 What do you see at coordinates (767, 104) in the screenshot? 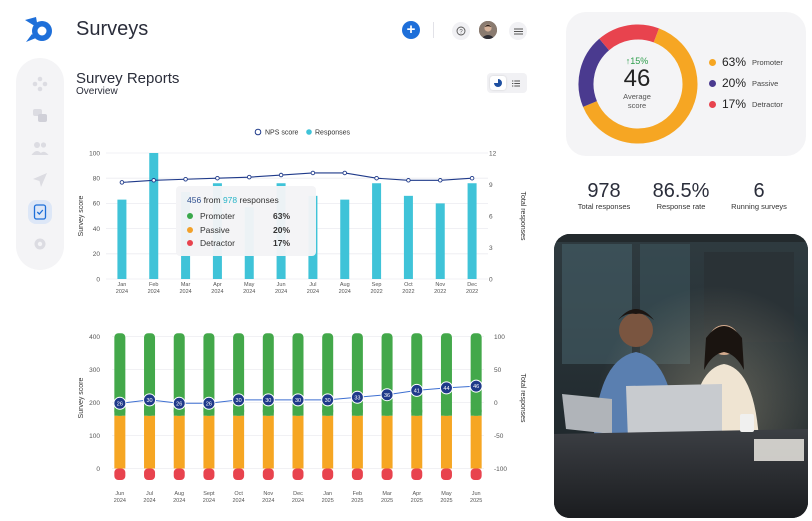
I see `legend-label: Detractor` at bounding box center [767, 104].